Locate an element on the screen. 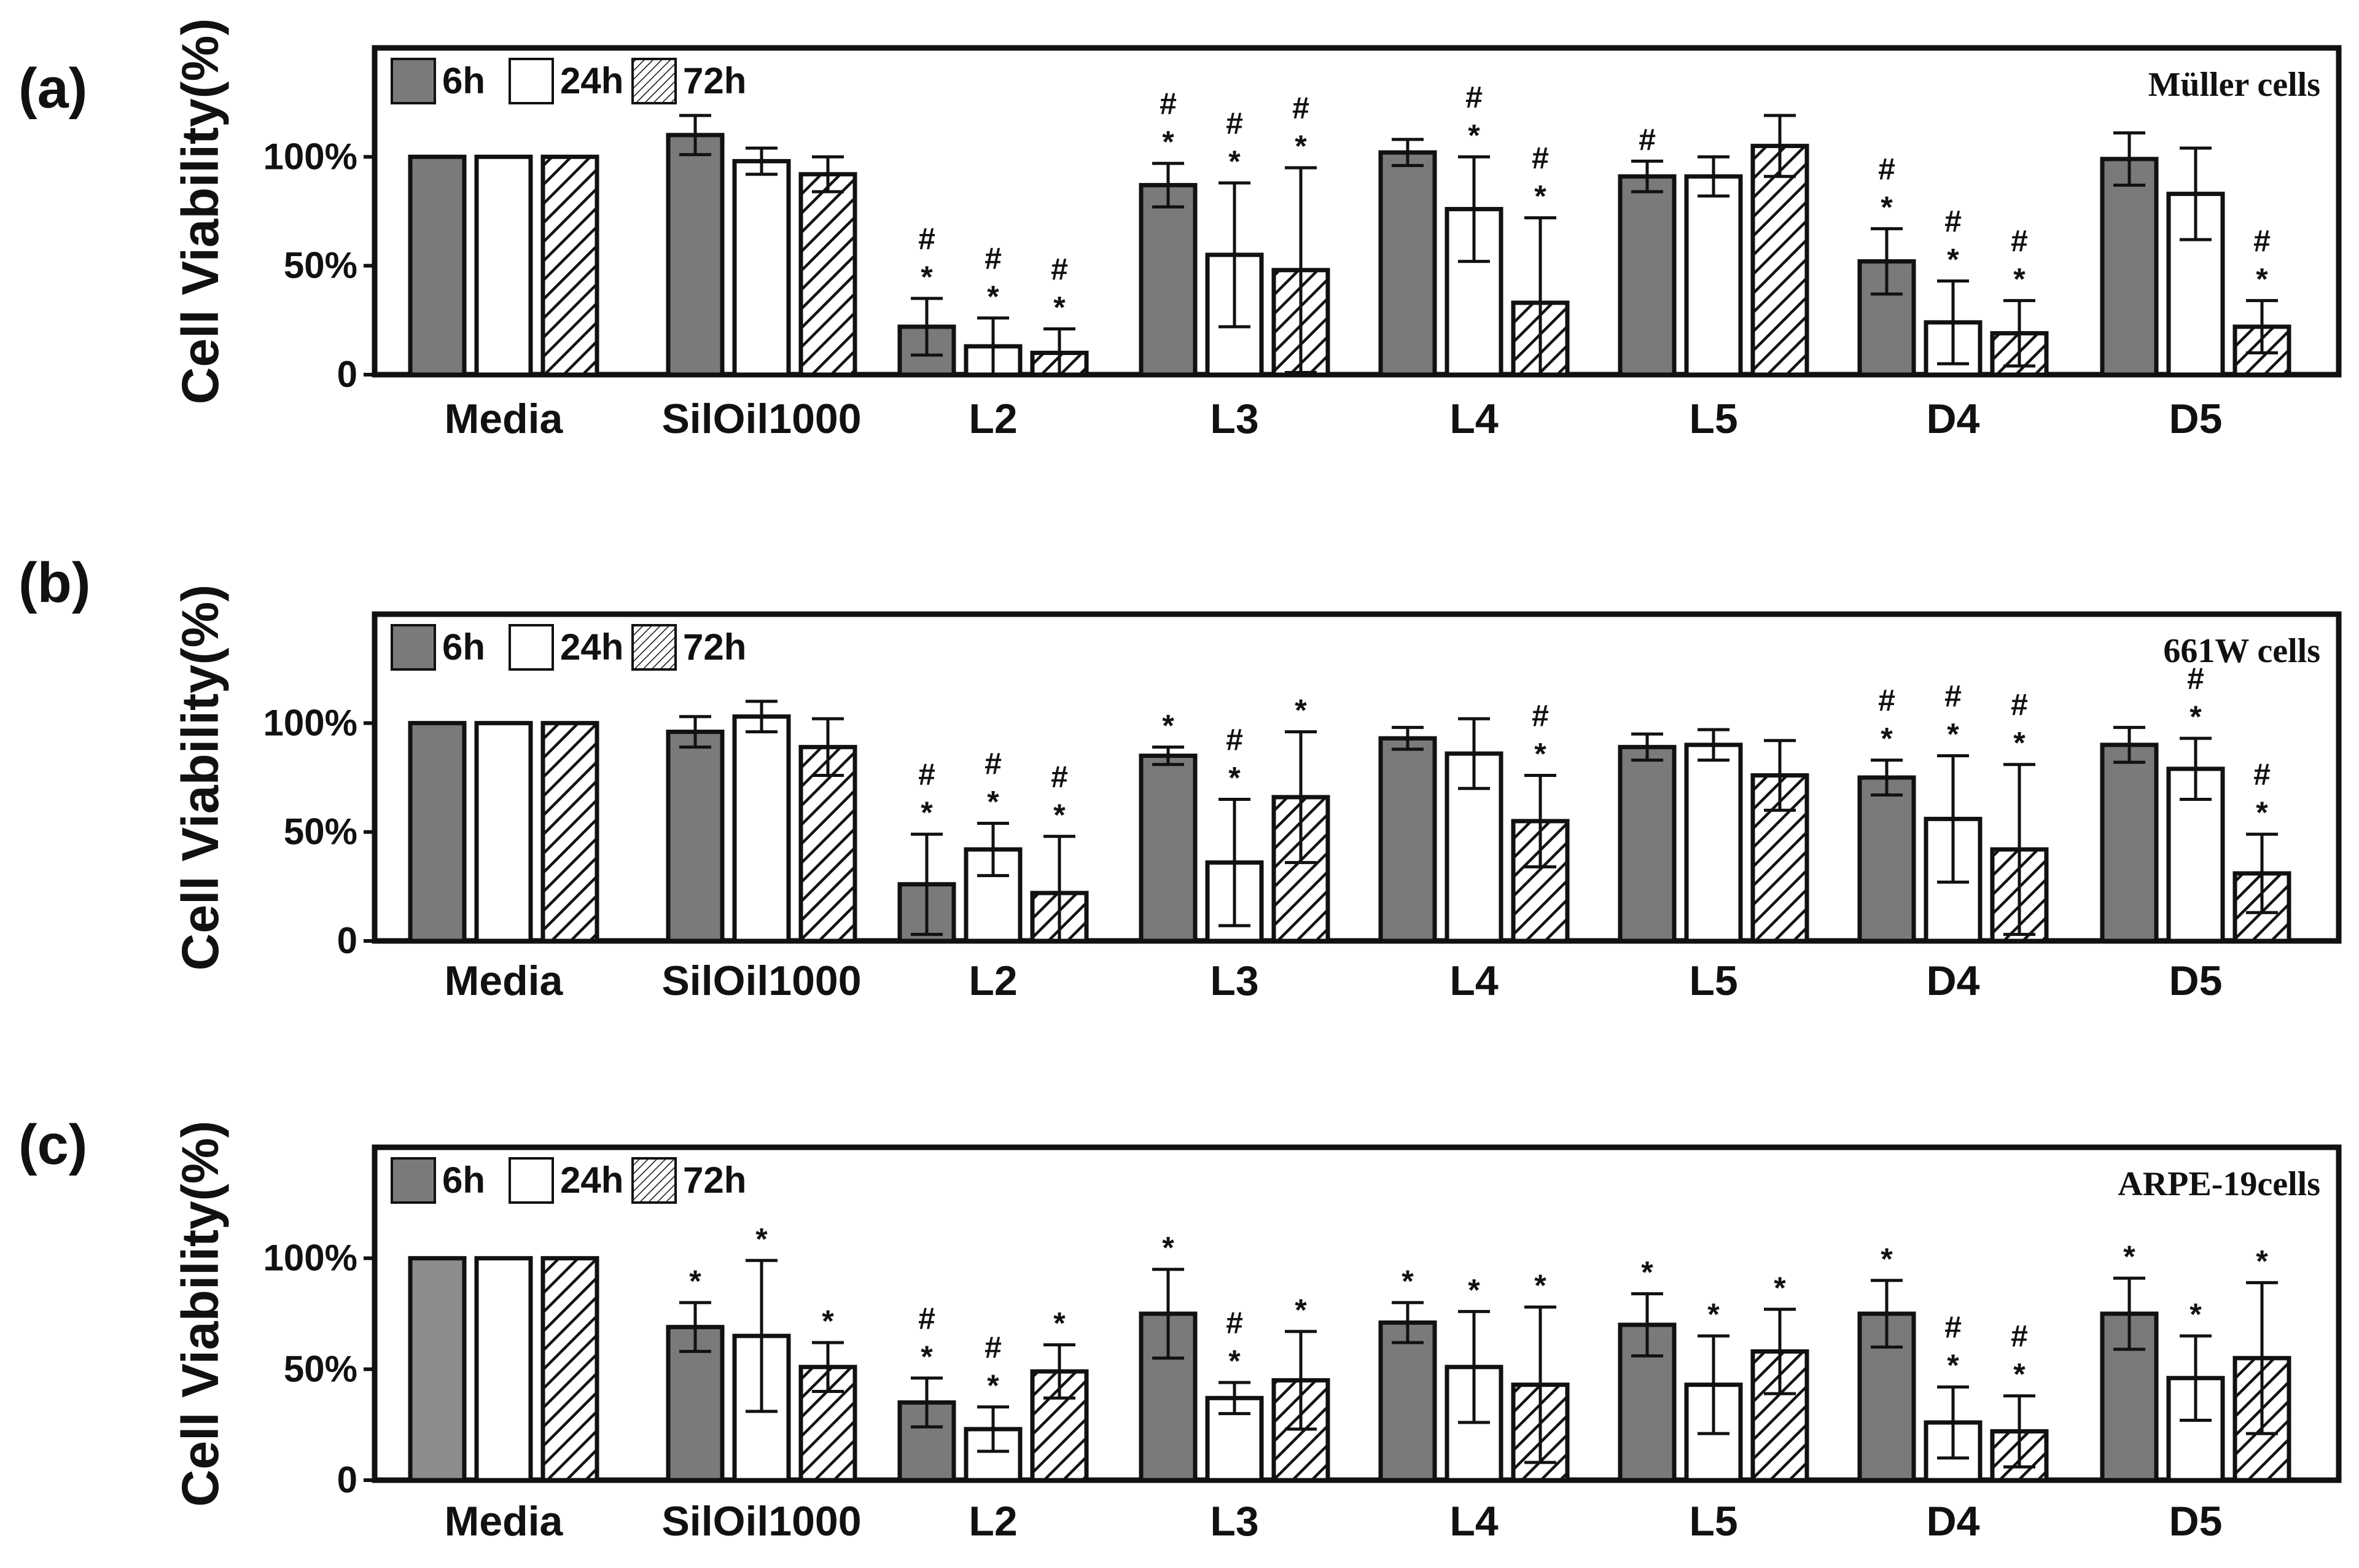 The width and height of the screenshot is (2359, 1568). cell-type-title: 661W cells is located at coordinates (2241, 651).